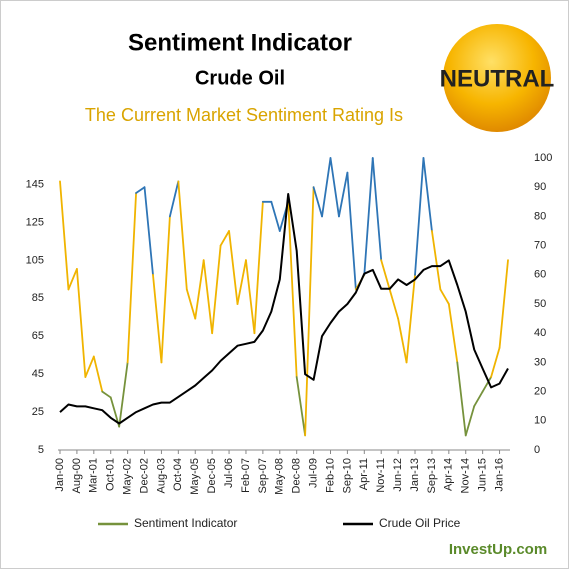  What do you see at coordinates (330, 475) in the screenshot?
I see `x-tick-label: Feb-10` at bounding box center [330, 475].